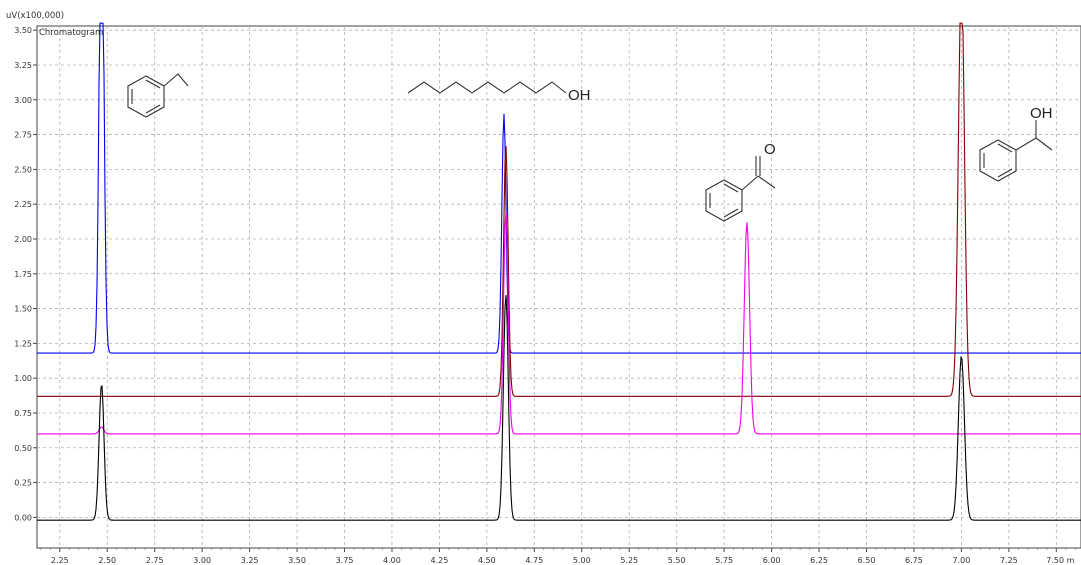 The width and height of the screenshot is (1081, 565). I want to click on phenylethanol-oh-label: OH, so click(1041, 113).